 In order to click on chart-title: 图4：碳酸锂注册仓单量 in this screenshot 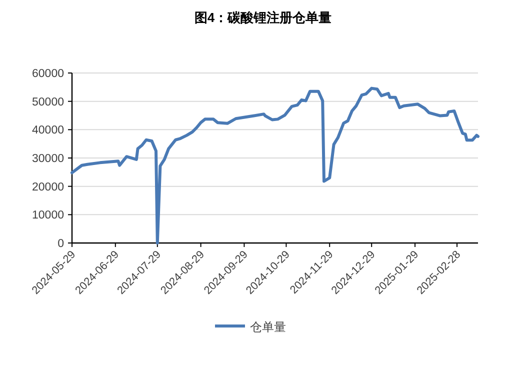, I will do `click(263, 17)`.